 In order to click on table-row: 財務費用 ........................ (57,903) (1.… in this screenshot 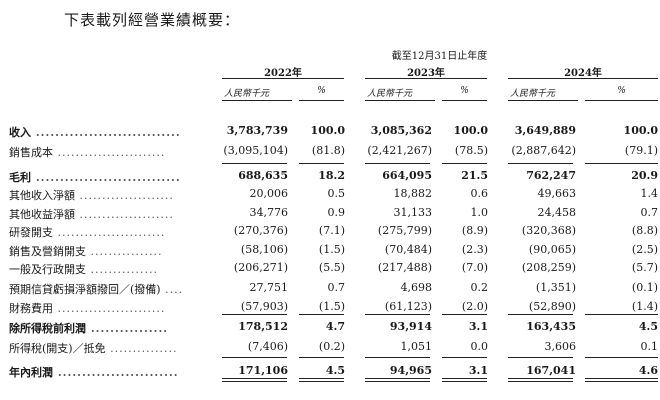, I will do `click(330, 307)`.